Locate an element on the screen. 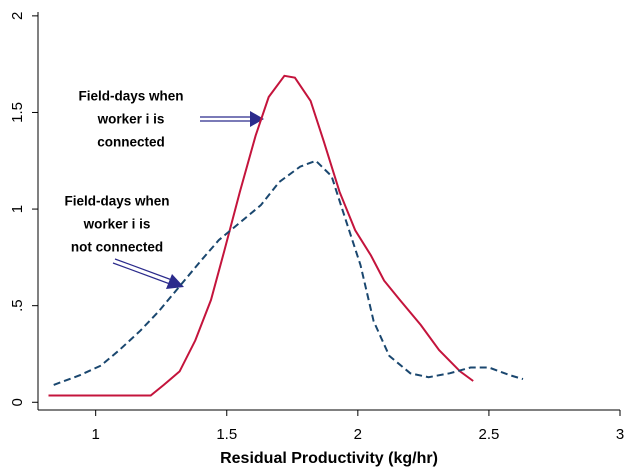  x-tick-label: 1 is located at coordinates (96, 434).